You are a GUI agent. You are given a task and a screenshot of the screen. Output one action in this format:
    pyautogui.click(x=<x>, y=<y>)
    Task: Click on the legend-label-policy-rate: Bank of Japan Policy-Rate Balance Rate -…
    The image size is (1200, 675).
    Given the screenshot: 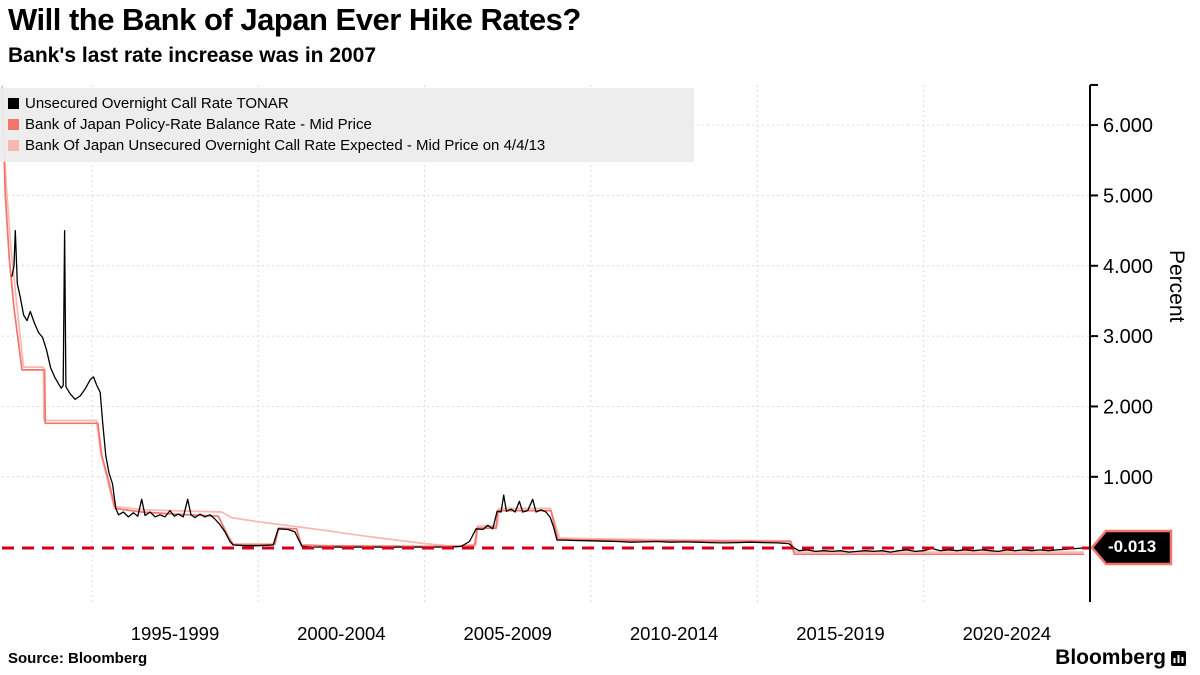 What is the action you would take?
    pyautogui.click(x=198, y=124)
    